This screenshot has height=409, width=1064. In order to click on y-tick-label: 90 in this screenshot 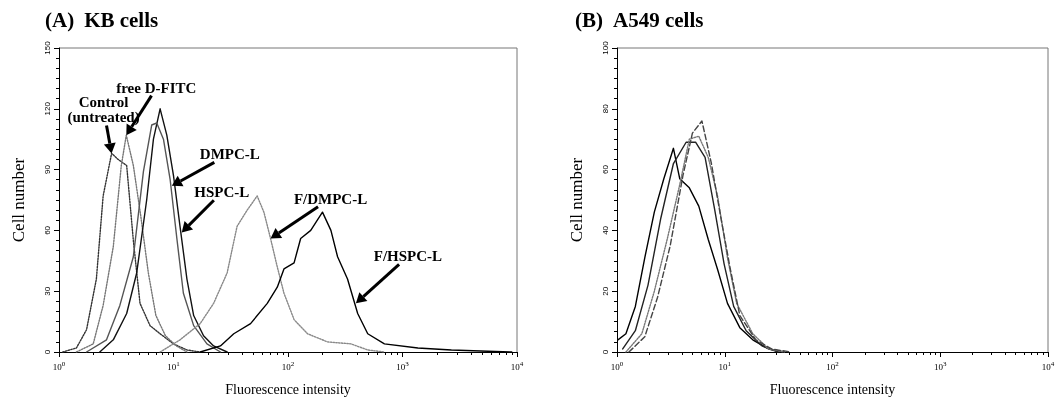, I will do `click(47, 169)`.